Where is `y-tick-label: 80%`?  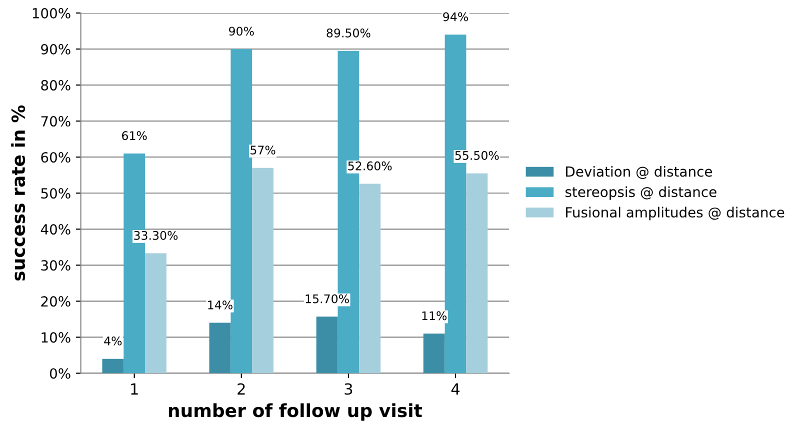
y-tick-label: 80% is located at coordinates (55, 85).